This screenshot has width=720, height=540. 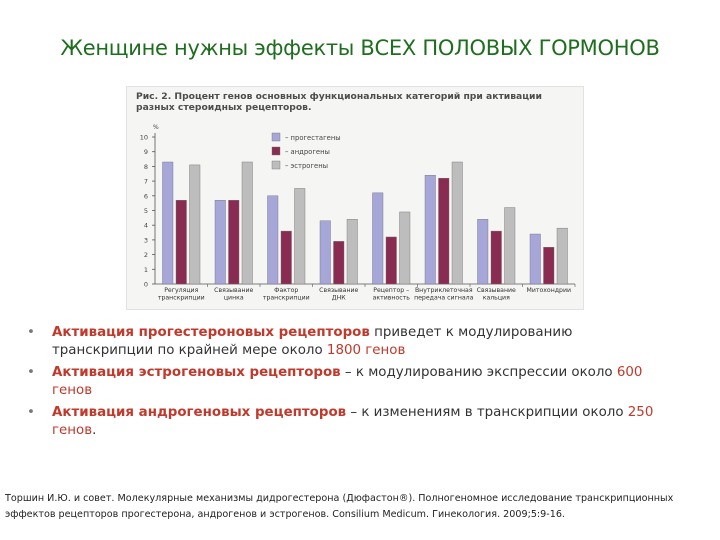 I want to click on x-category-label: цинка, so click(x=234, y=298).